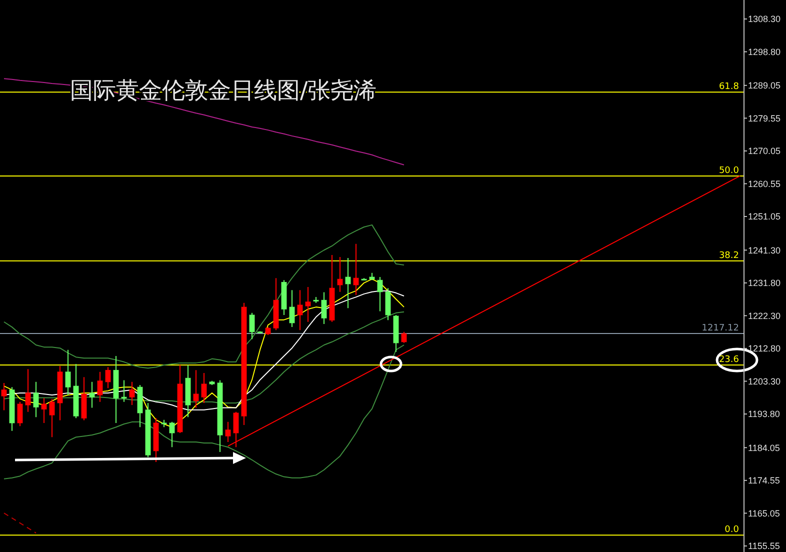 This screenshot has height=552, width=786. Describe the element at coordinates (764, 250) in the screenshot. I see `y-tick-label: 1241.30` at that location.